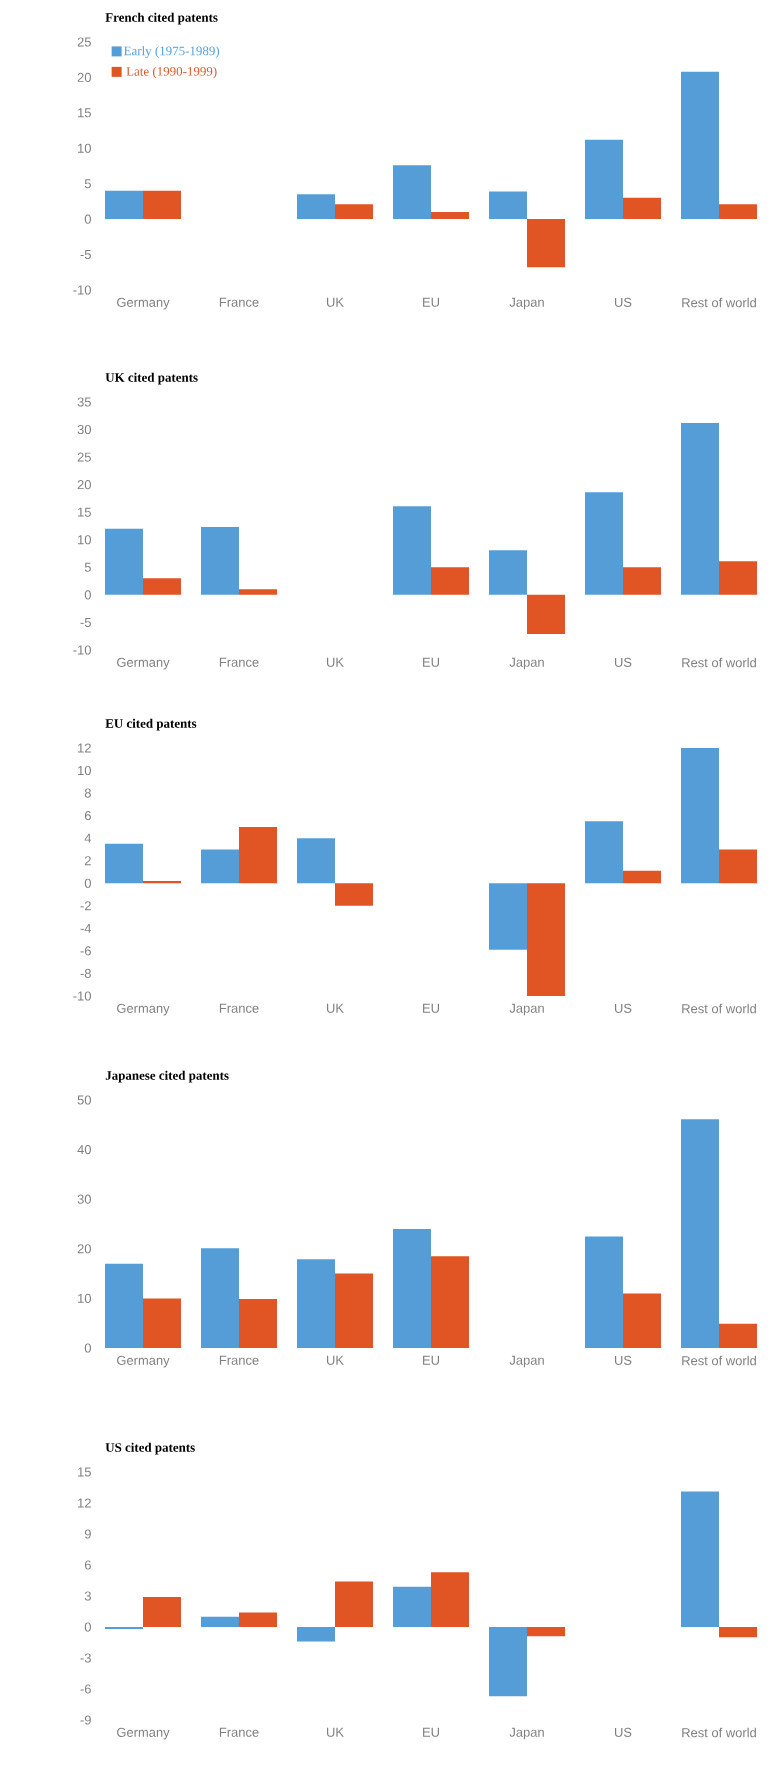 Image resolution: width=773 pixels, height=1769 pixels. What do you see at coordinates (84, 402) in the screenshot?
I see `y-tick-label: 35` at bounding box center [84, 402].